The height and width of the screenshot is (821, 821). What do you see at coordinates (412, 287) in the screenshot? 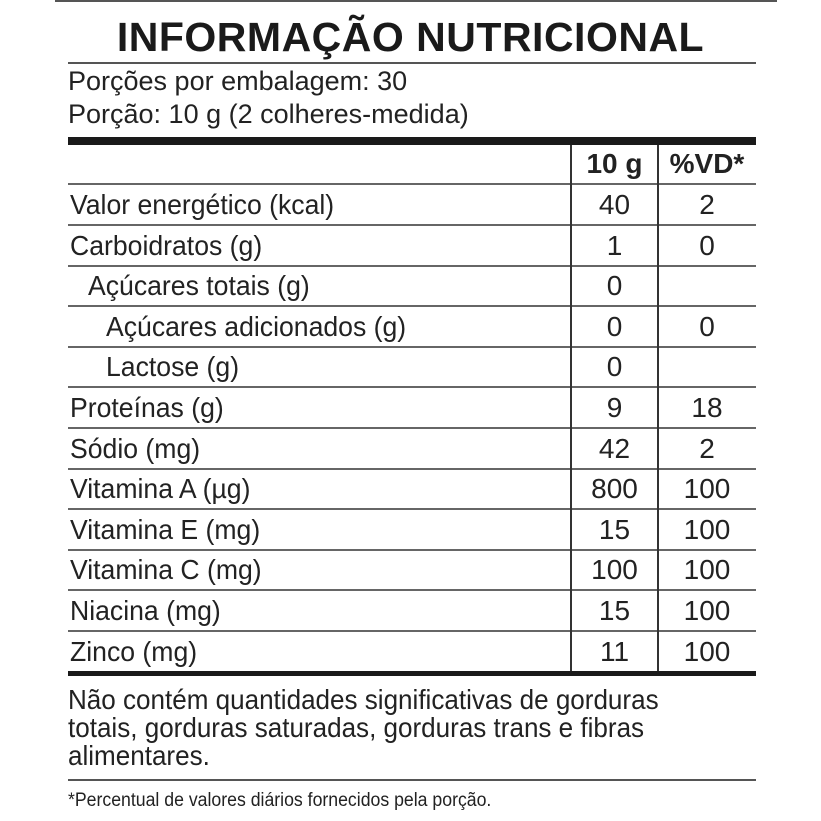
I see `table-row: Açúcares totais (g) 0` at bounding box center [412, 287].